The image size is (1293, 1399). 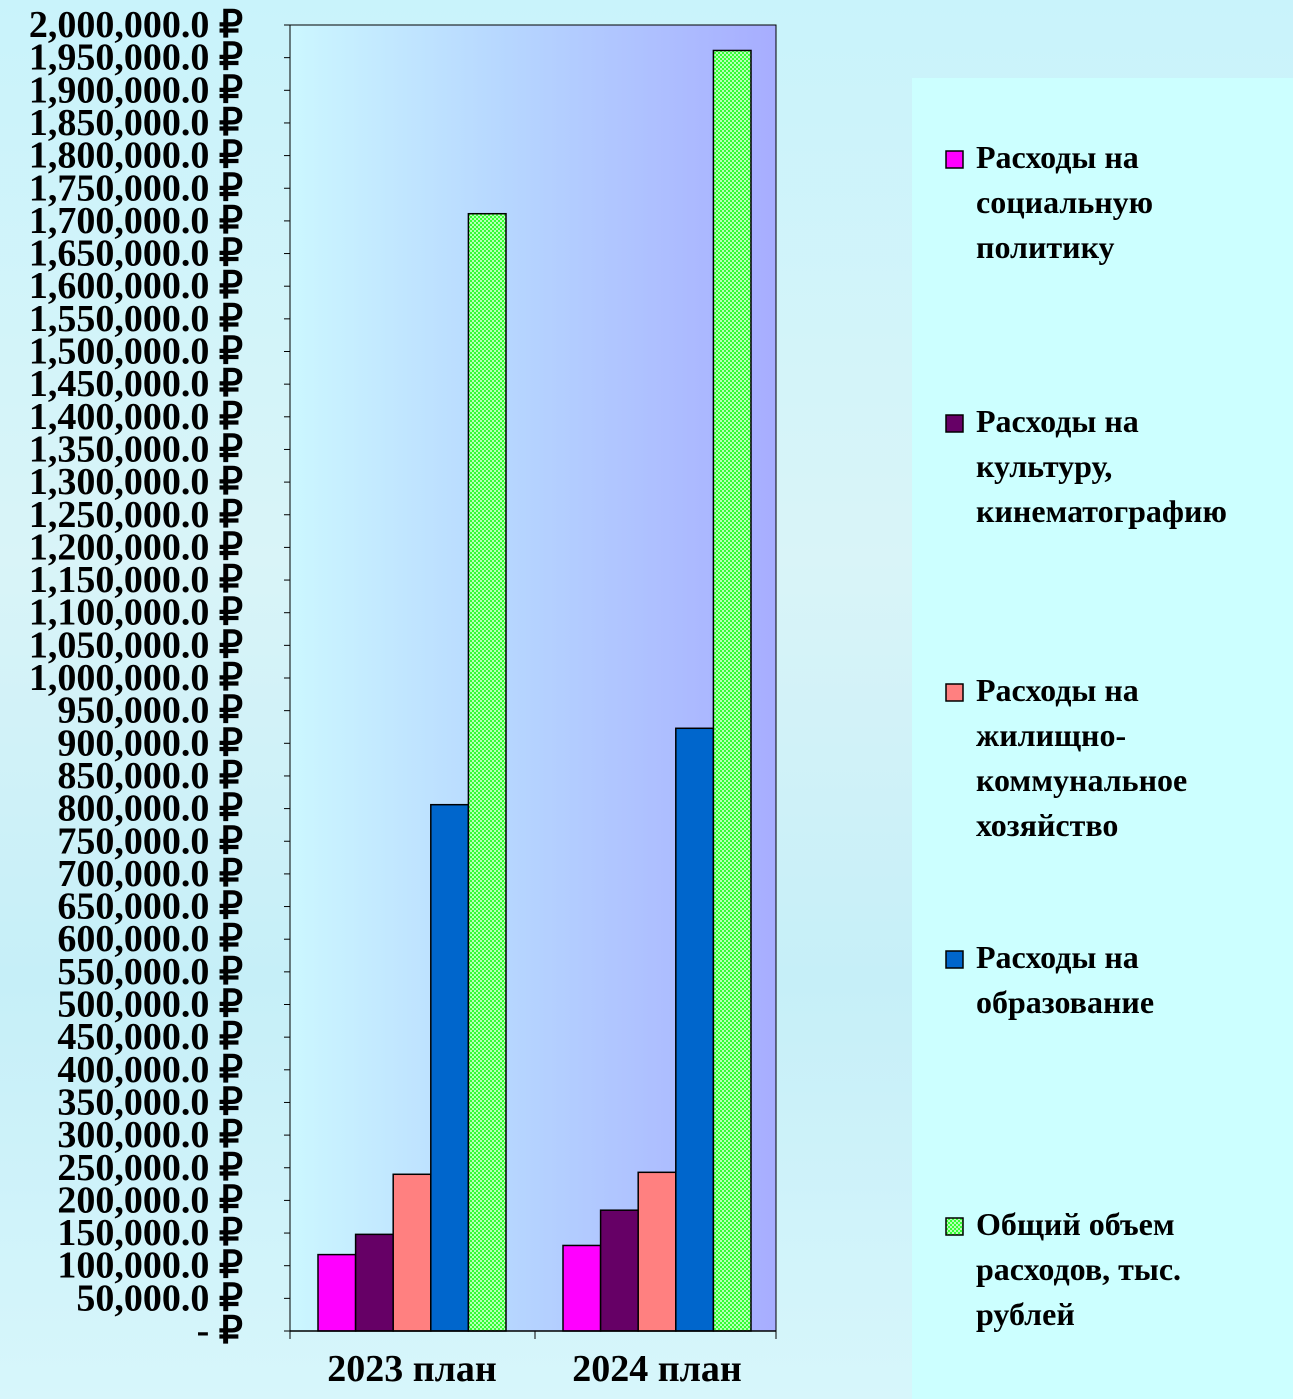 I want to click on y-tick-label: 100,000.0 ₽, so click(x=150, y=1266).